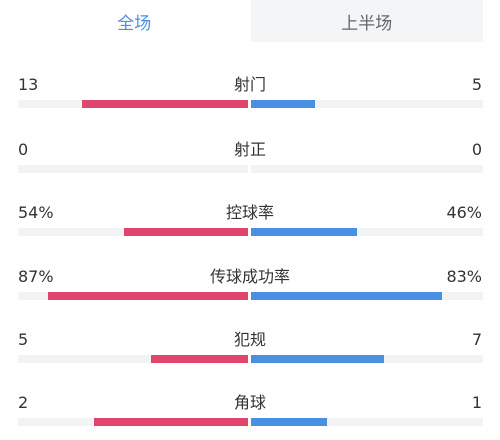 This screenshot has width=500, height=440. I want to click on stat-label: 射正, so click(249, 149).